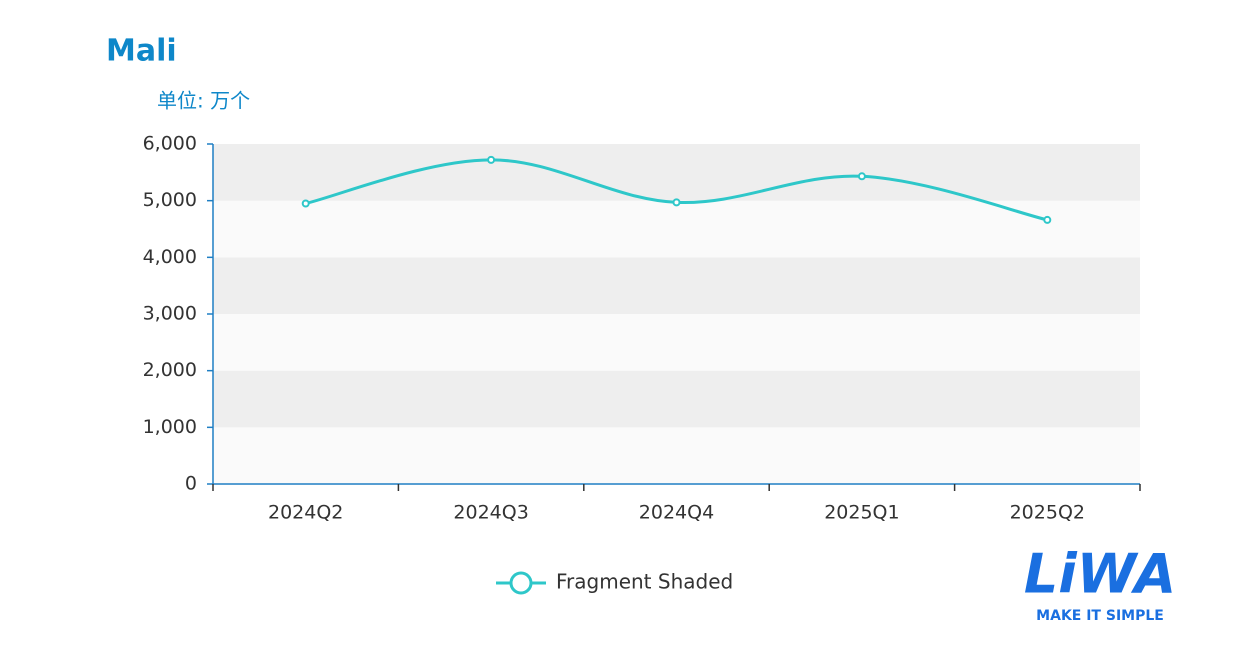 This screenshot has width=1250, height=654. Describe the element at coordinates (1047, 513) in the screenshot. I see `x-tick-label: 2025Q2` at that location.